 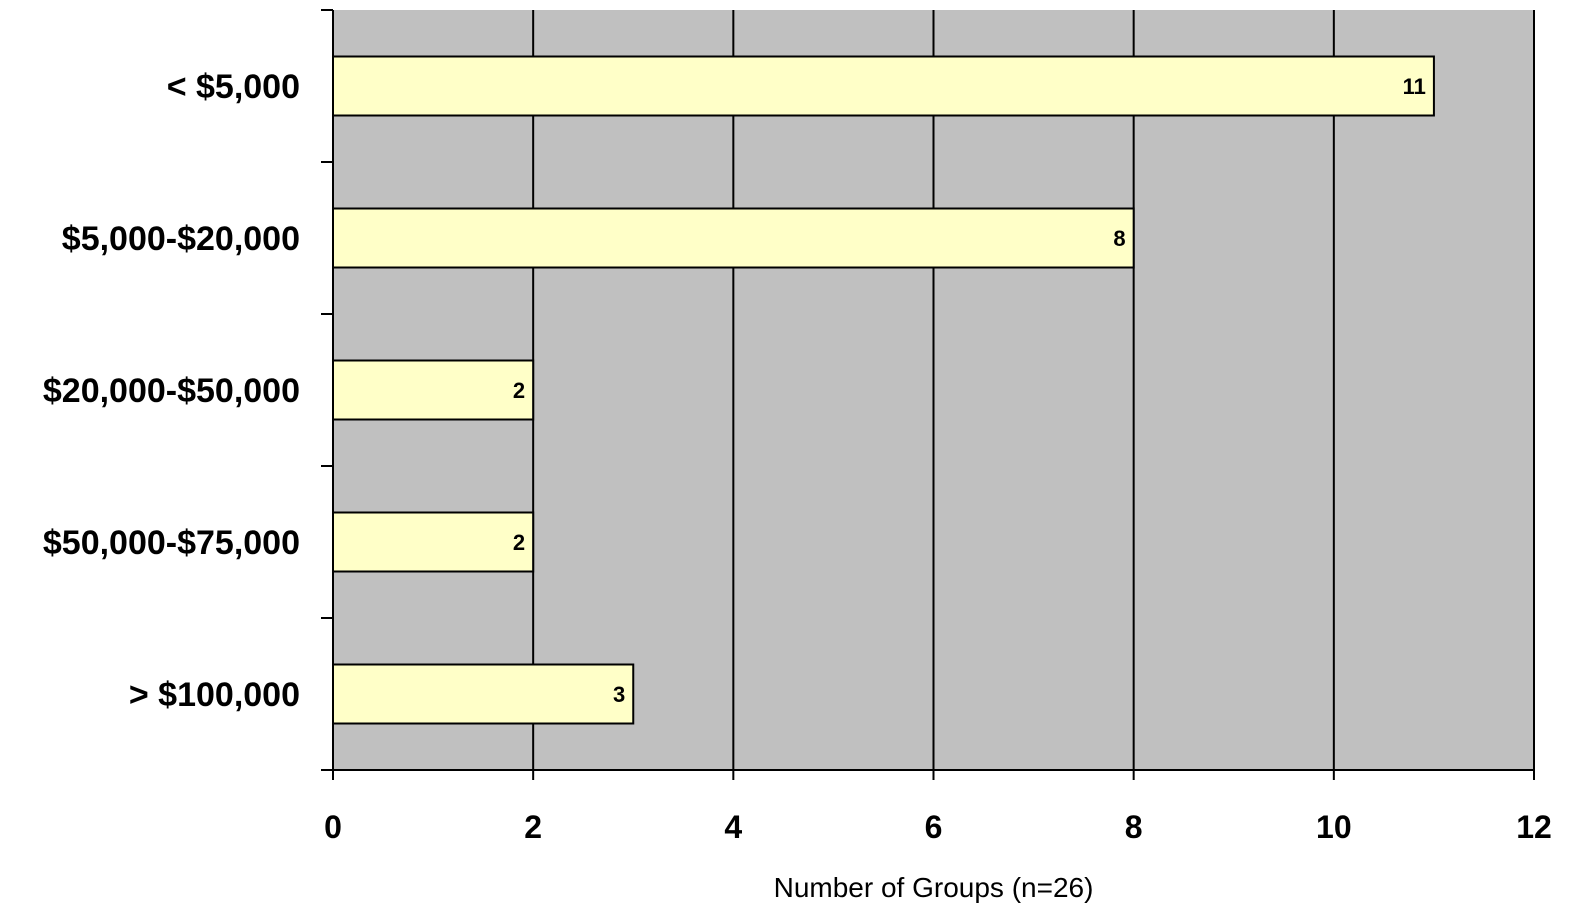 I want to click on tick-labels: 0 2 4 6 8 10 12, so click(x=938, y=827).